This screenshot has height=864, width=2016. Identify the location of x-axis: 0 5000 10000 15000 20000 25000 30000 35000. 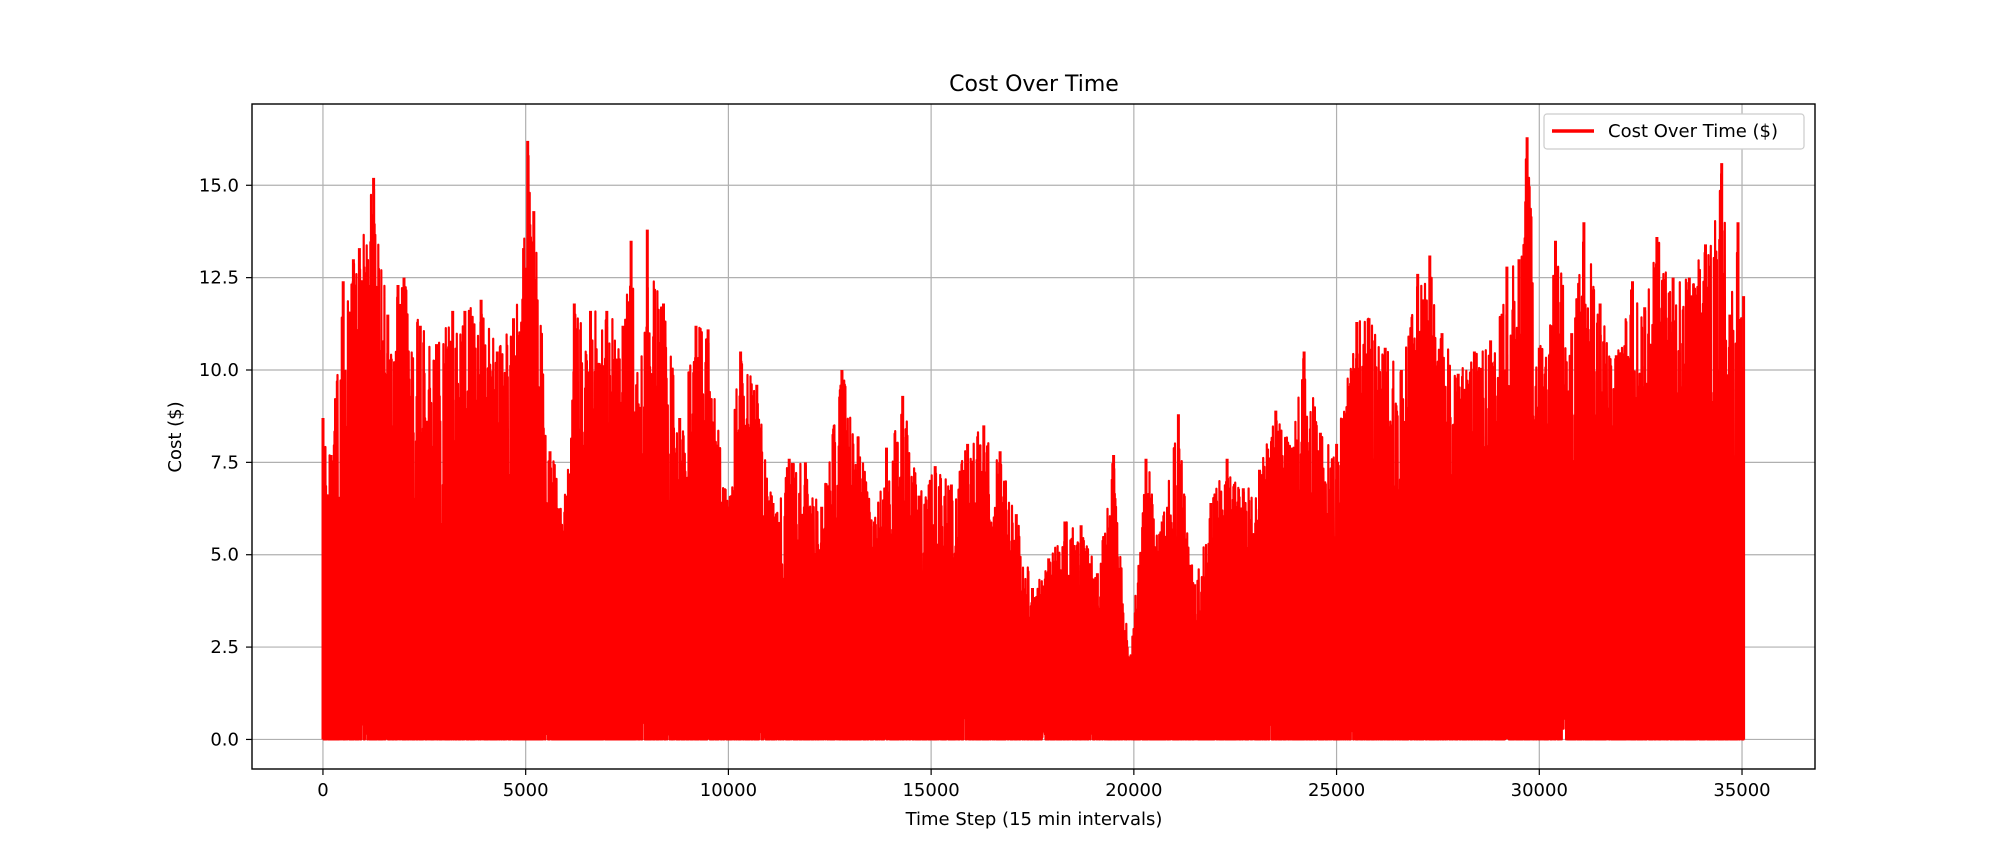
(1044, 785).